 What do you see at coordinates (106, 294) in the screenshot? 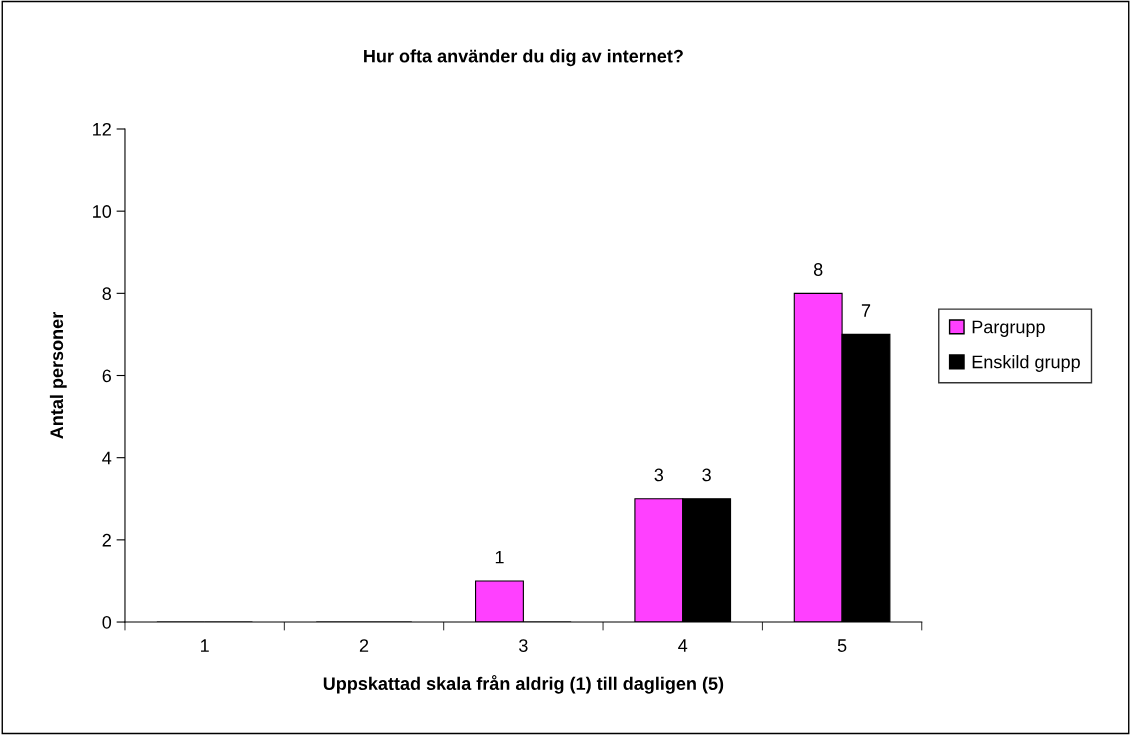
I see `y-tick-label: 8` at bounding box center [106, 294].